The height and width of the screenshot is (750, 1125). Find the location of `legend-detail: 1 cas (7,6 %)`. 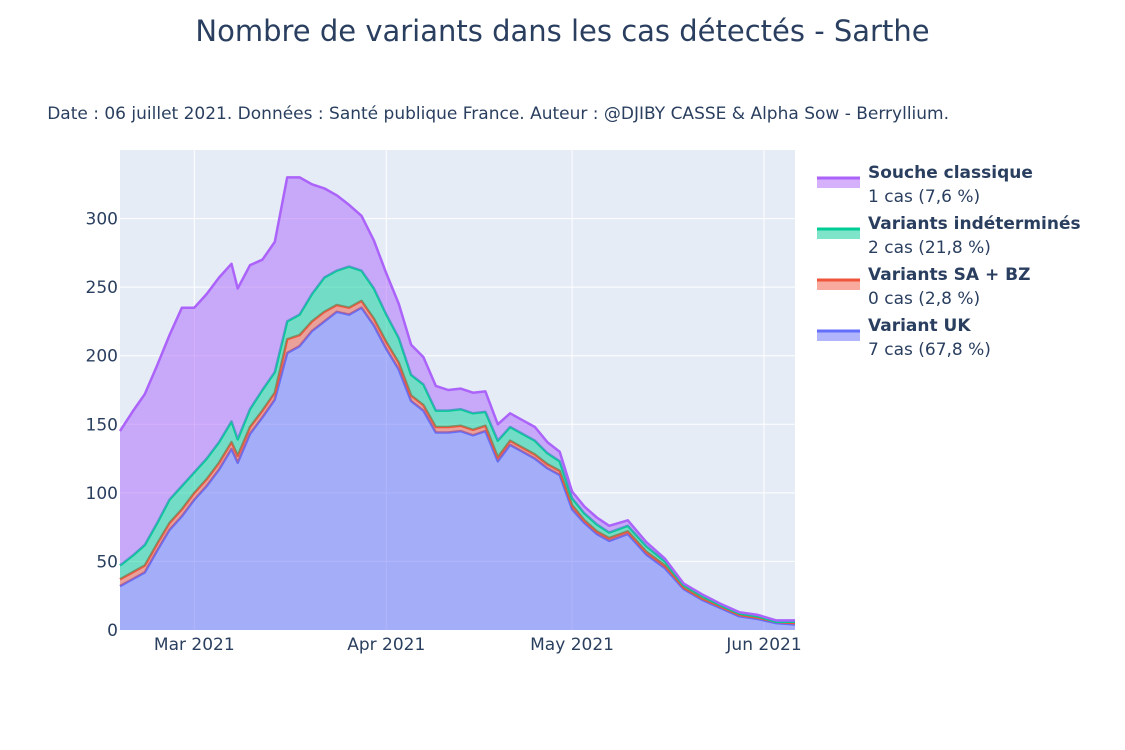

legend-detail: 1 cas (7,6 %) is located at coordinates (924, 197).